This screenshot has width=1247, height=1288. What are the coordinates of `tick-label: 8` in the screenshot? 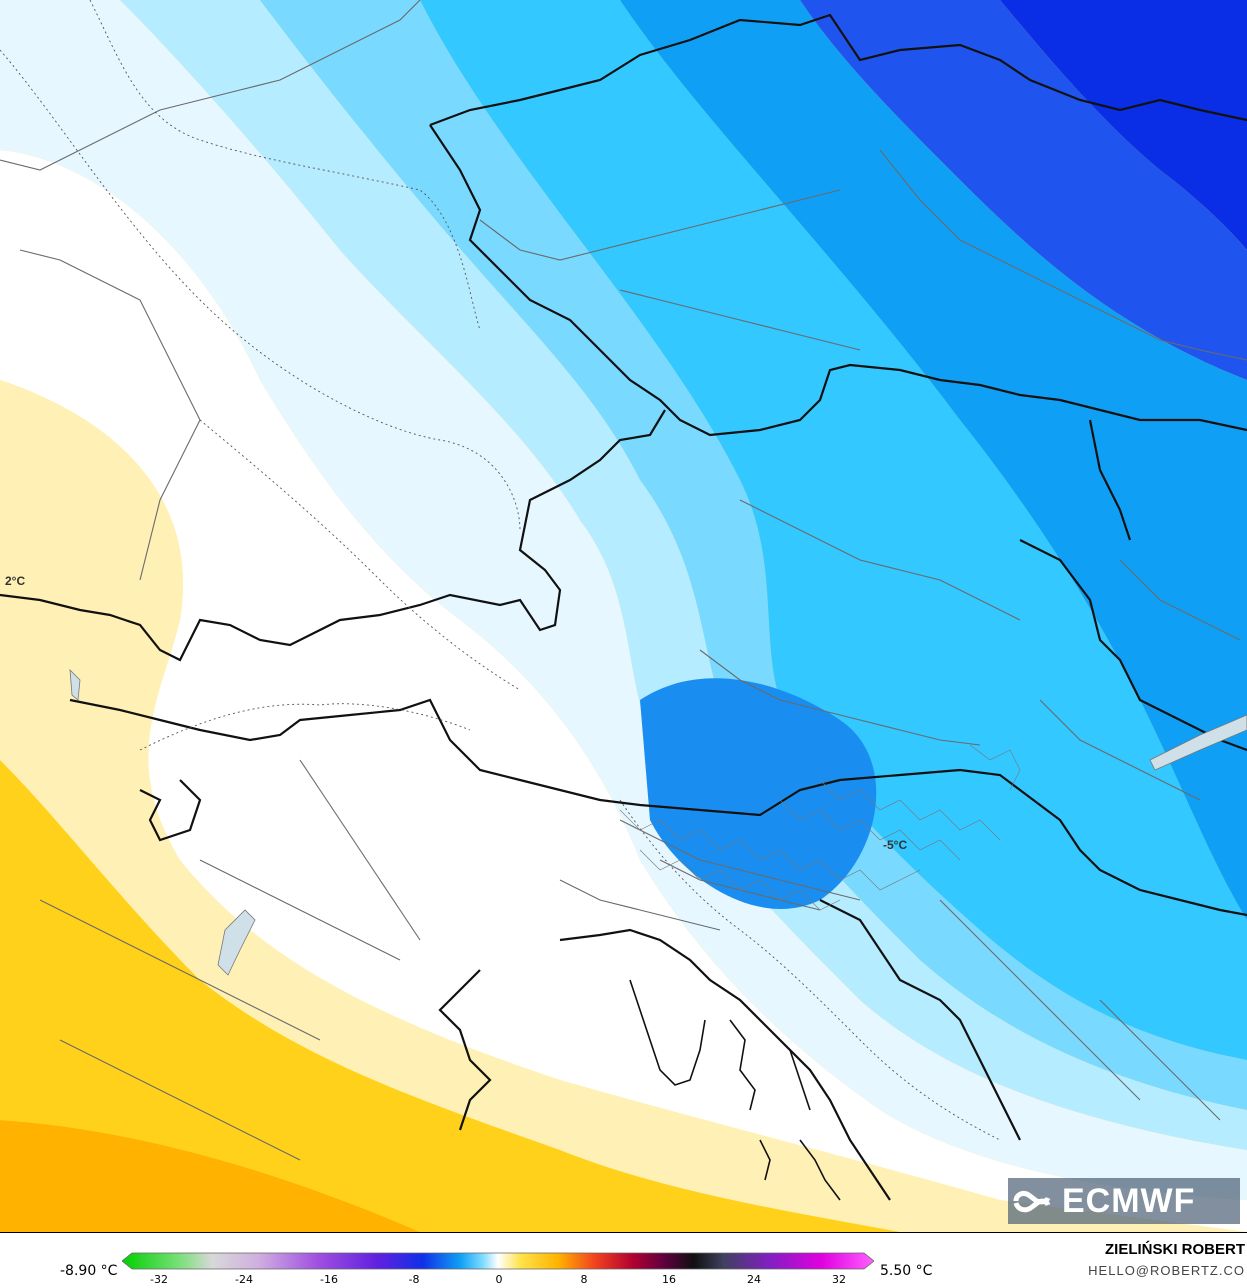 It's located at (584, 1279).